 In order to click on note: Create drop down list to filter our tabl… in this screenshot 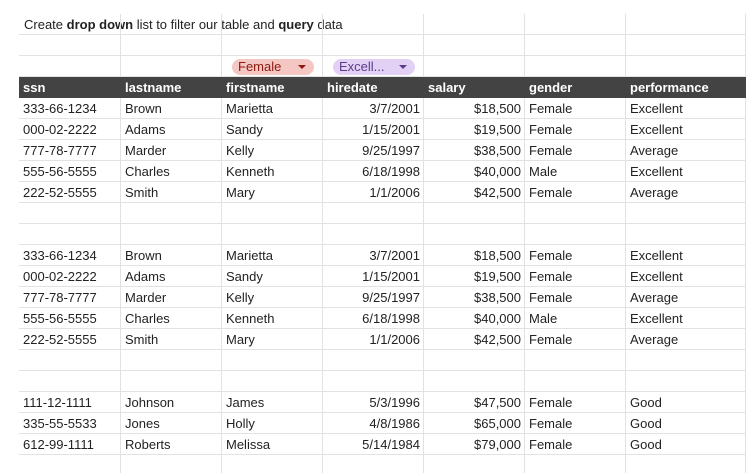, I will do `click(183, 24)`.